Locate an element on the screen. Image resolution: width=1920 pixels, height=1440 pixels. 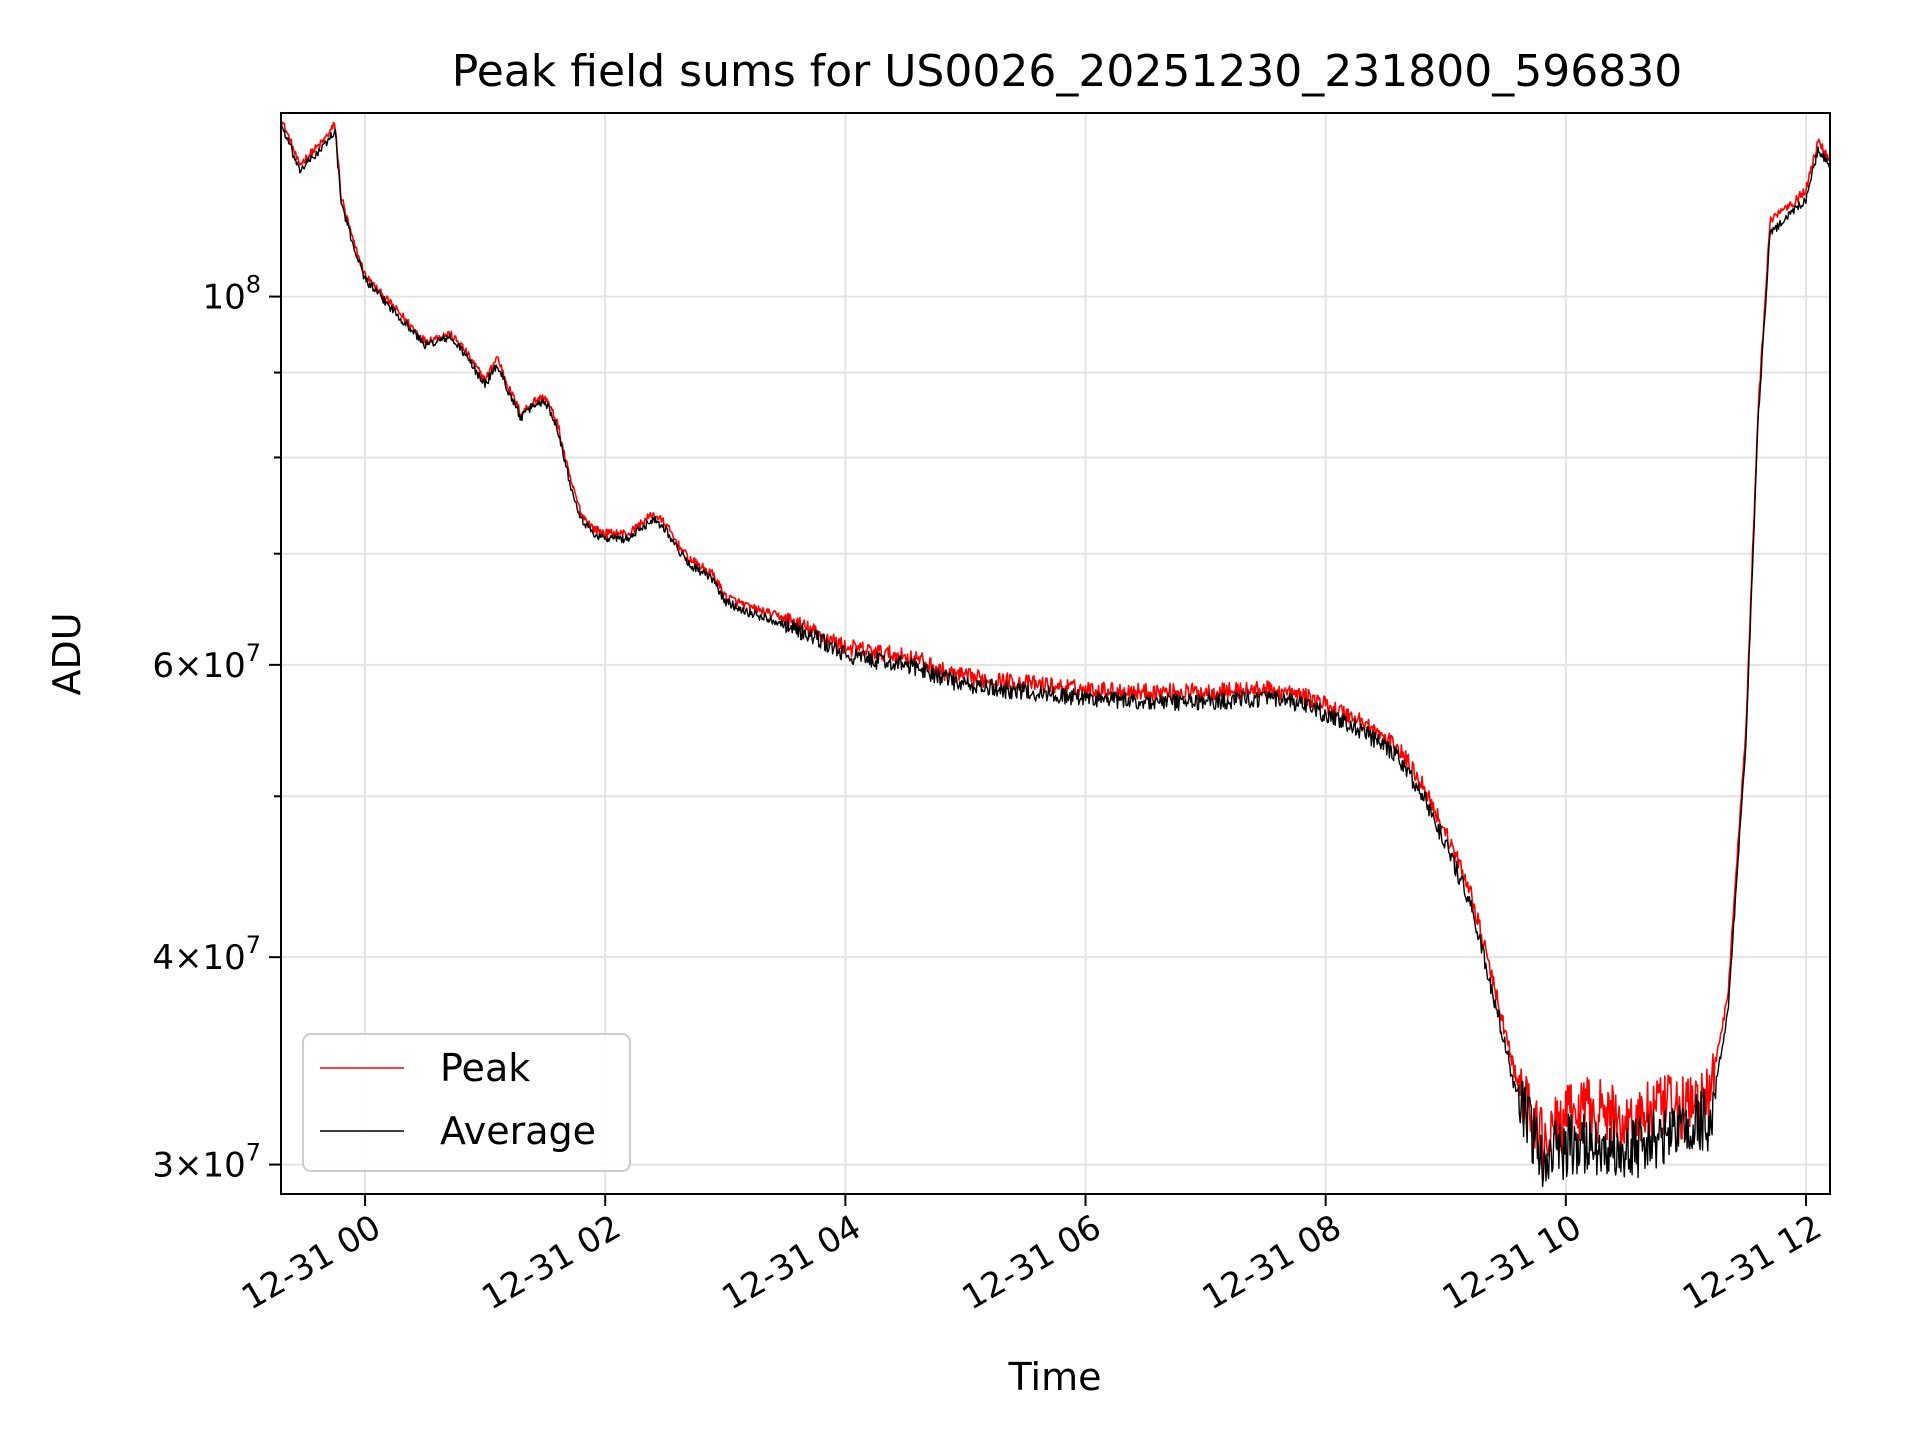
y-tick-label: 6×107 is located at coordinates (206, 662).